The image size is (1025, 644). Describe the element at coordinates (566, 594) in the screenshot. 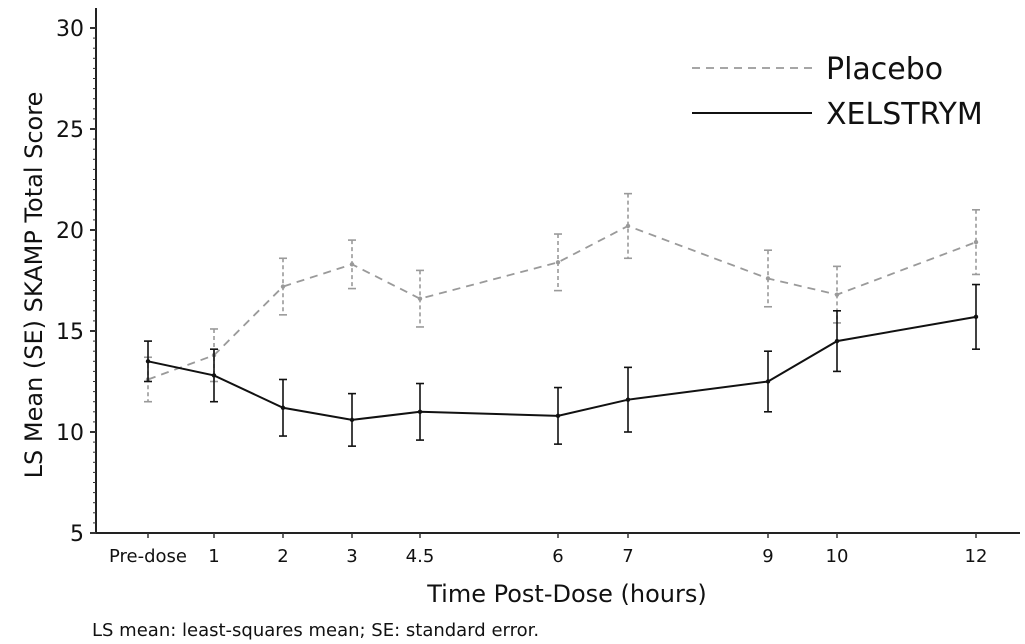

I see `x-axis-title: Time Post-Dose (hours)` at that location.